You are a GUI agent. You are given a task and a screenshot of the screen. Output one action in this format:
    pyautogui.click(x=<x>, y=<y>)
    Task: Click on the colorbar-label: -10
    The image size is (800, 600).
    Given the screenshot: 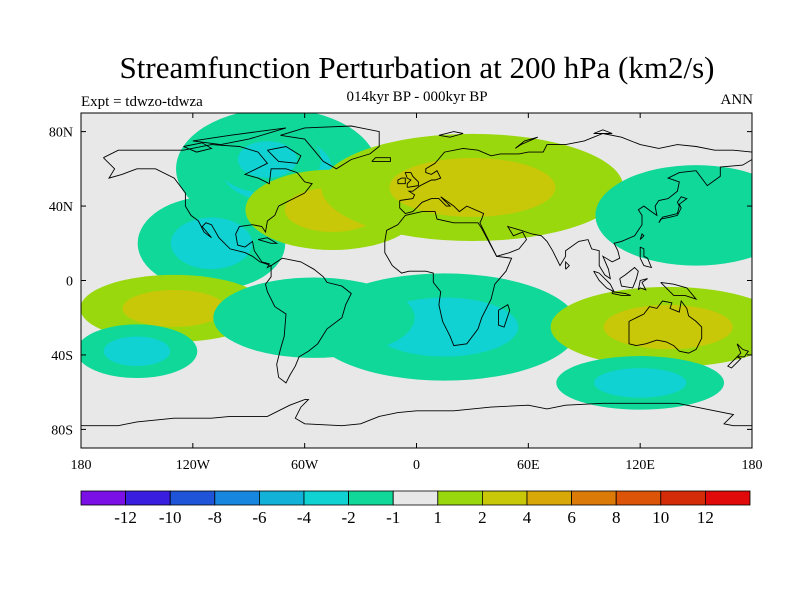 What is the action you would take?
    pyautogui.click(x=170, y=517)
    